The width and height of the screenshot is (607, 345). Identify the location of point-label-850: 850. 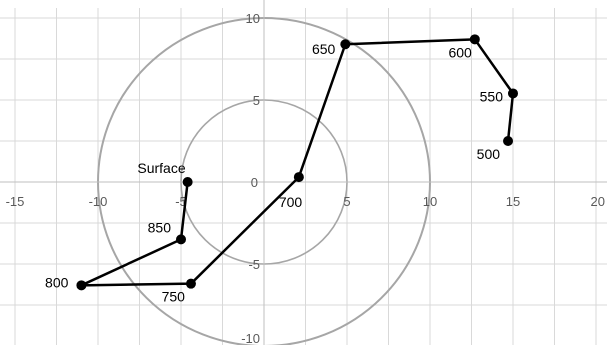
(160, 227).